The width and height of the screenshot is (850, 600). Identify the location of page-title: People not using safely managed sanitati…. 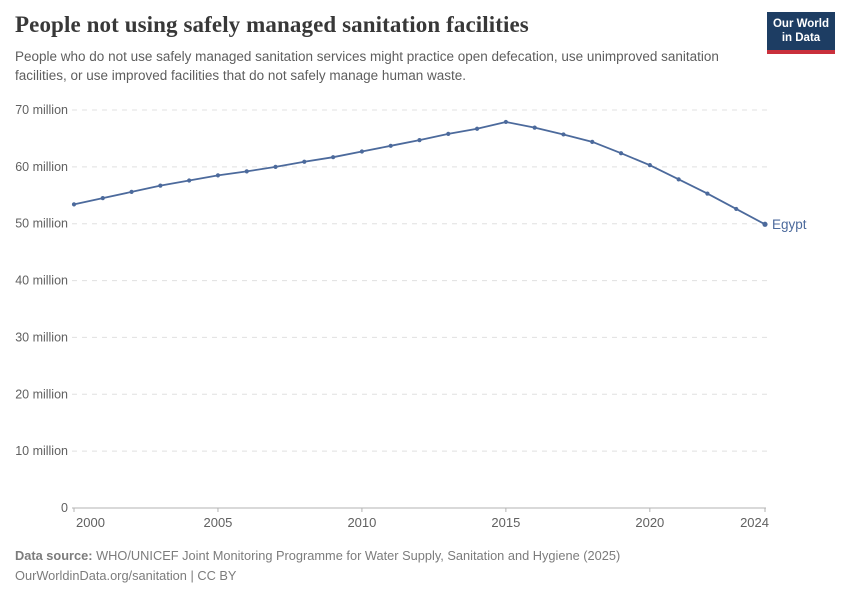
(272, 24).